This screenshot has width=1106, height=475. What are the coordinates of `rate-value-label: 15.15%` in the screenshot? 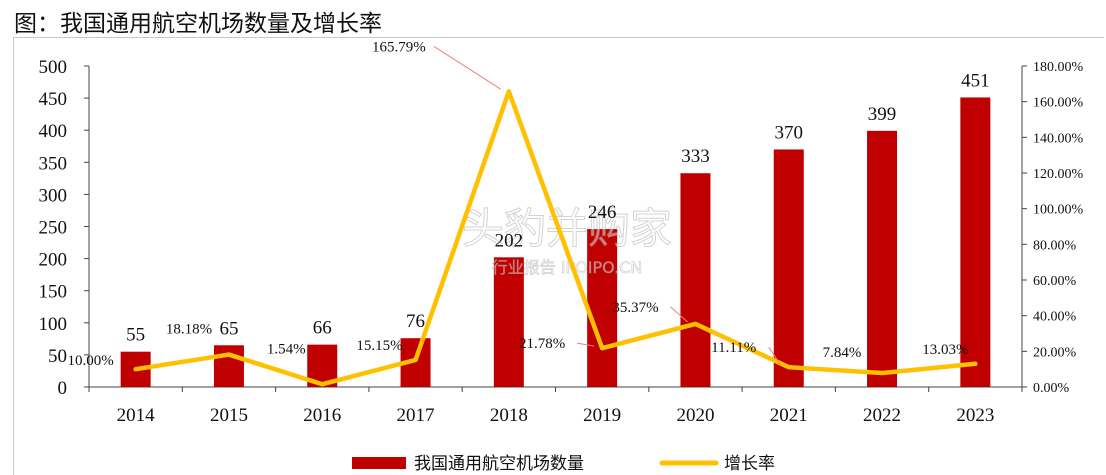 It's located at (379, 346).